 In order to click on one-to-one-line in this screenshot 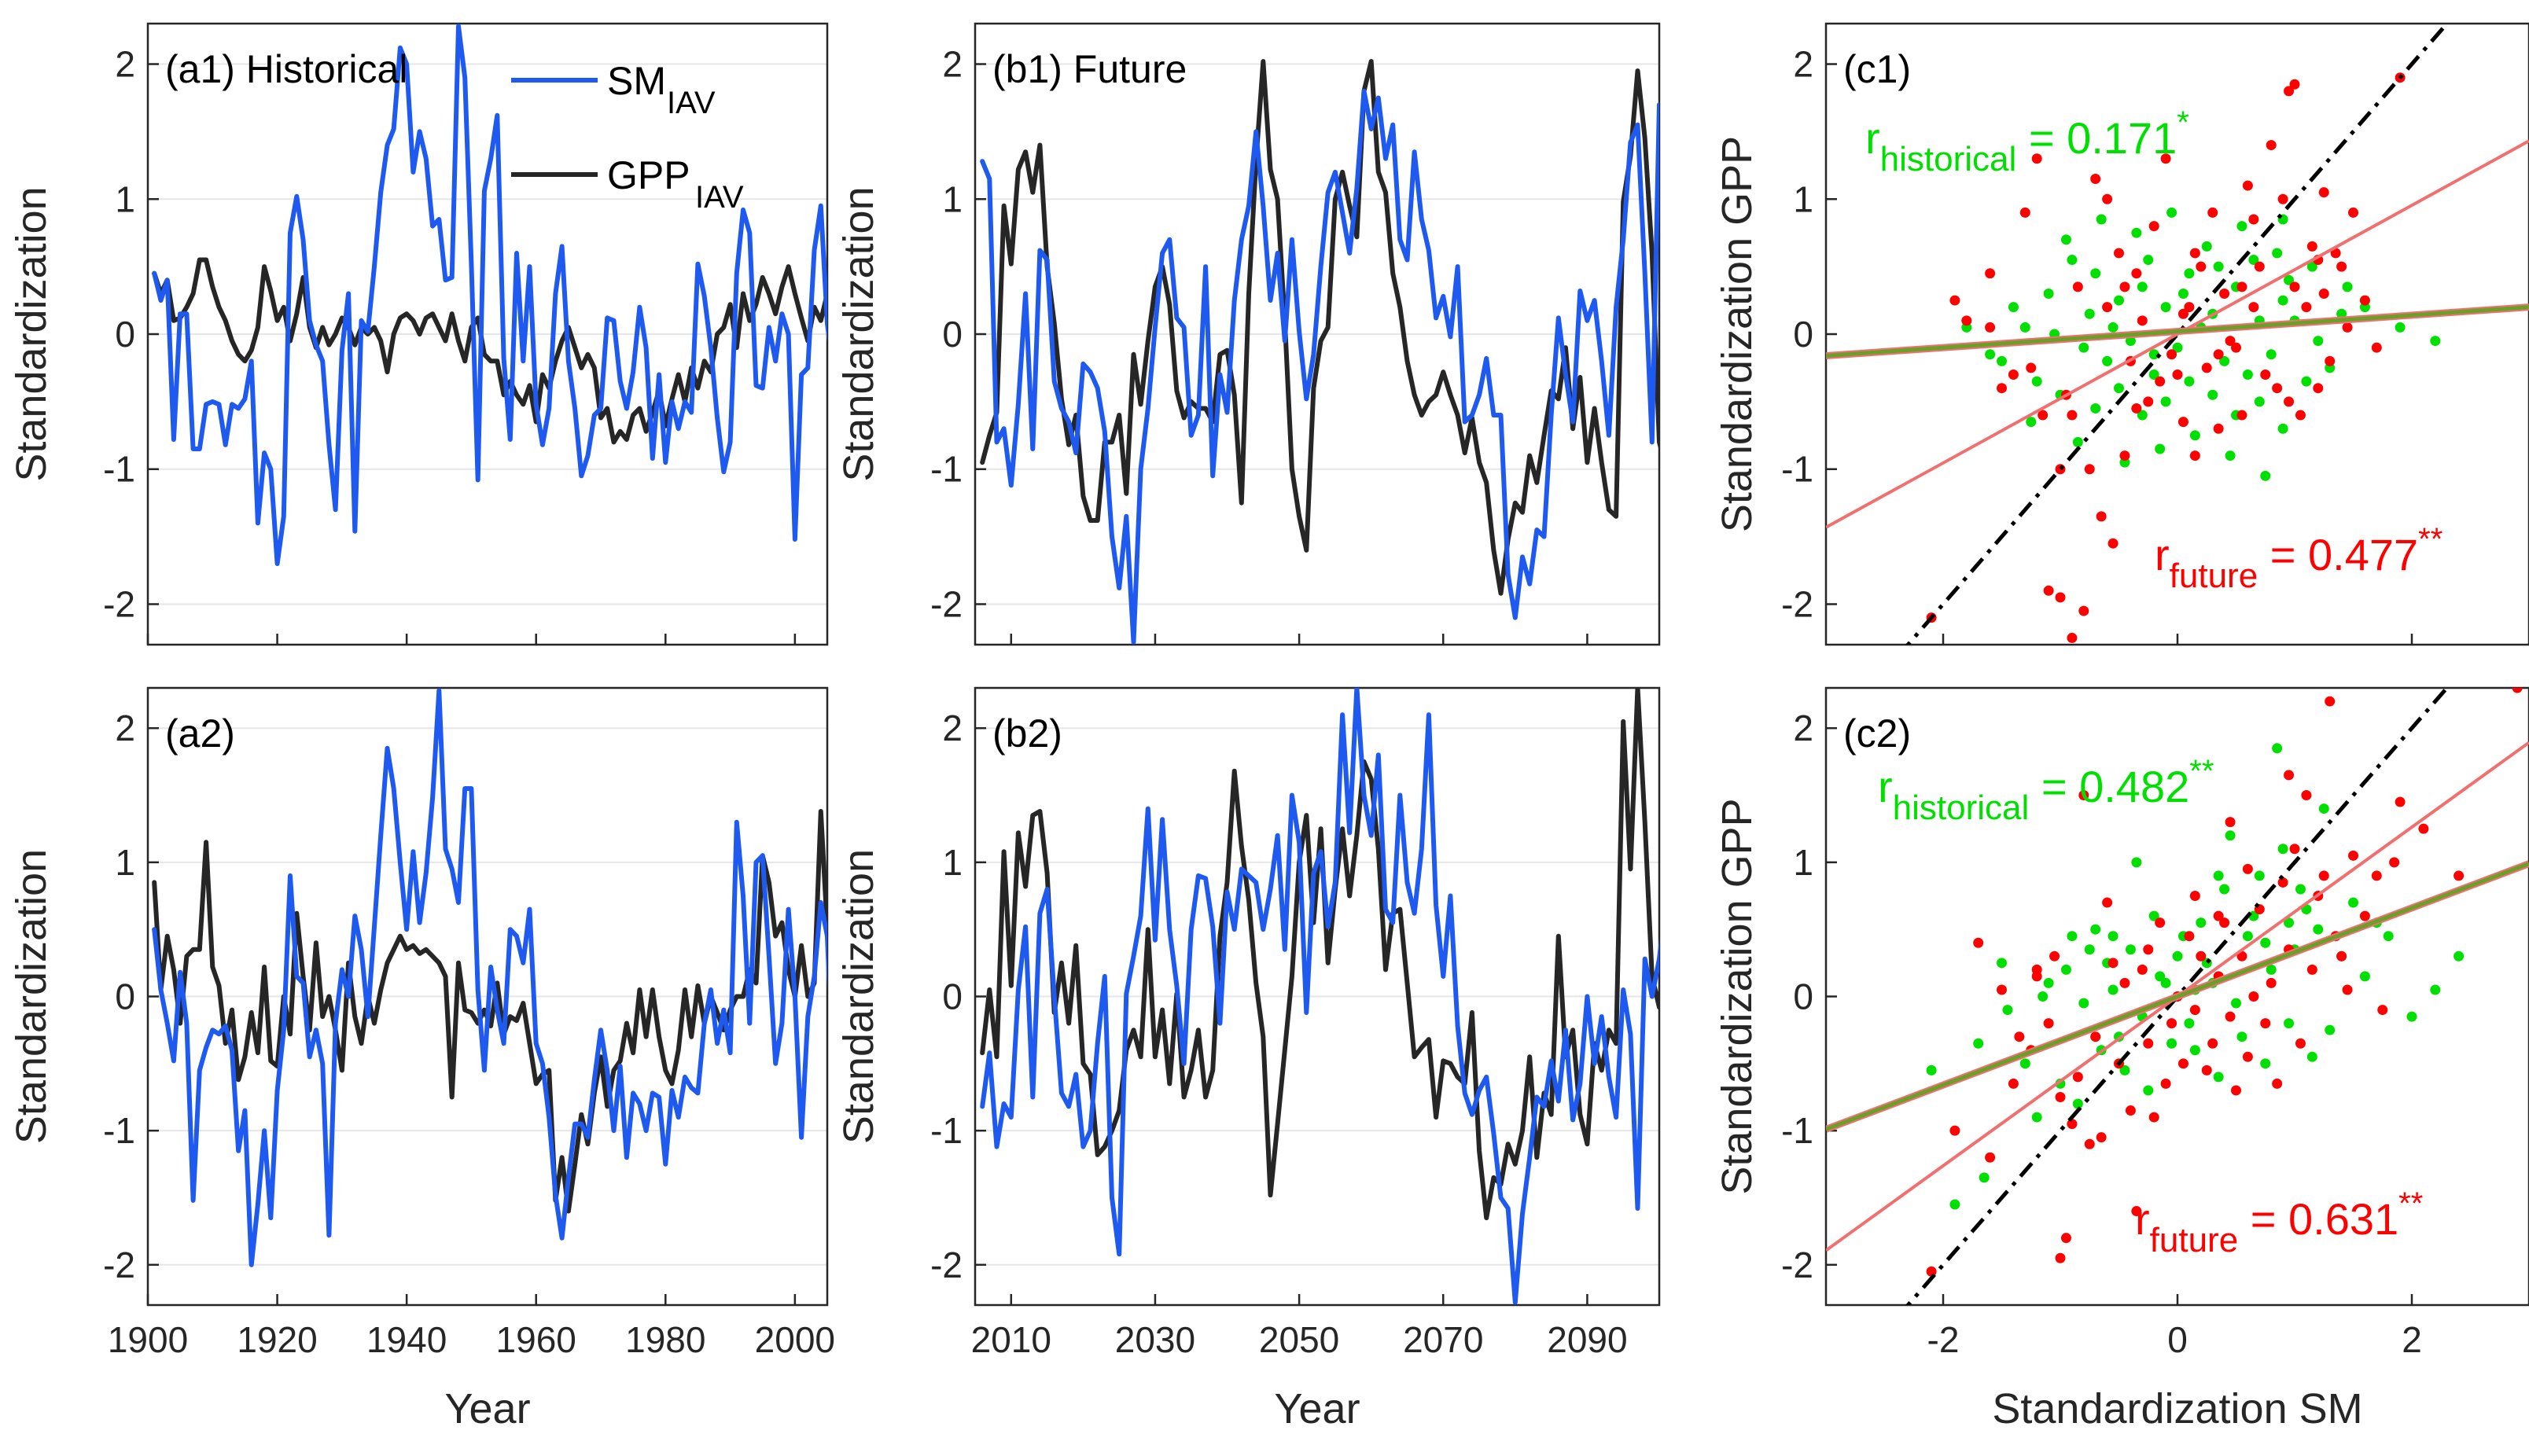, I will do `click(2177, 334)`.